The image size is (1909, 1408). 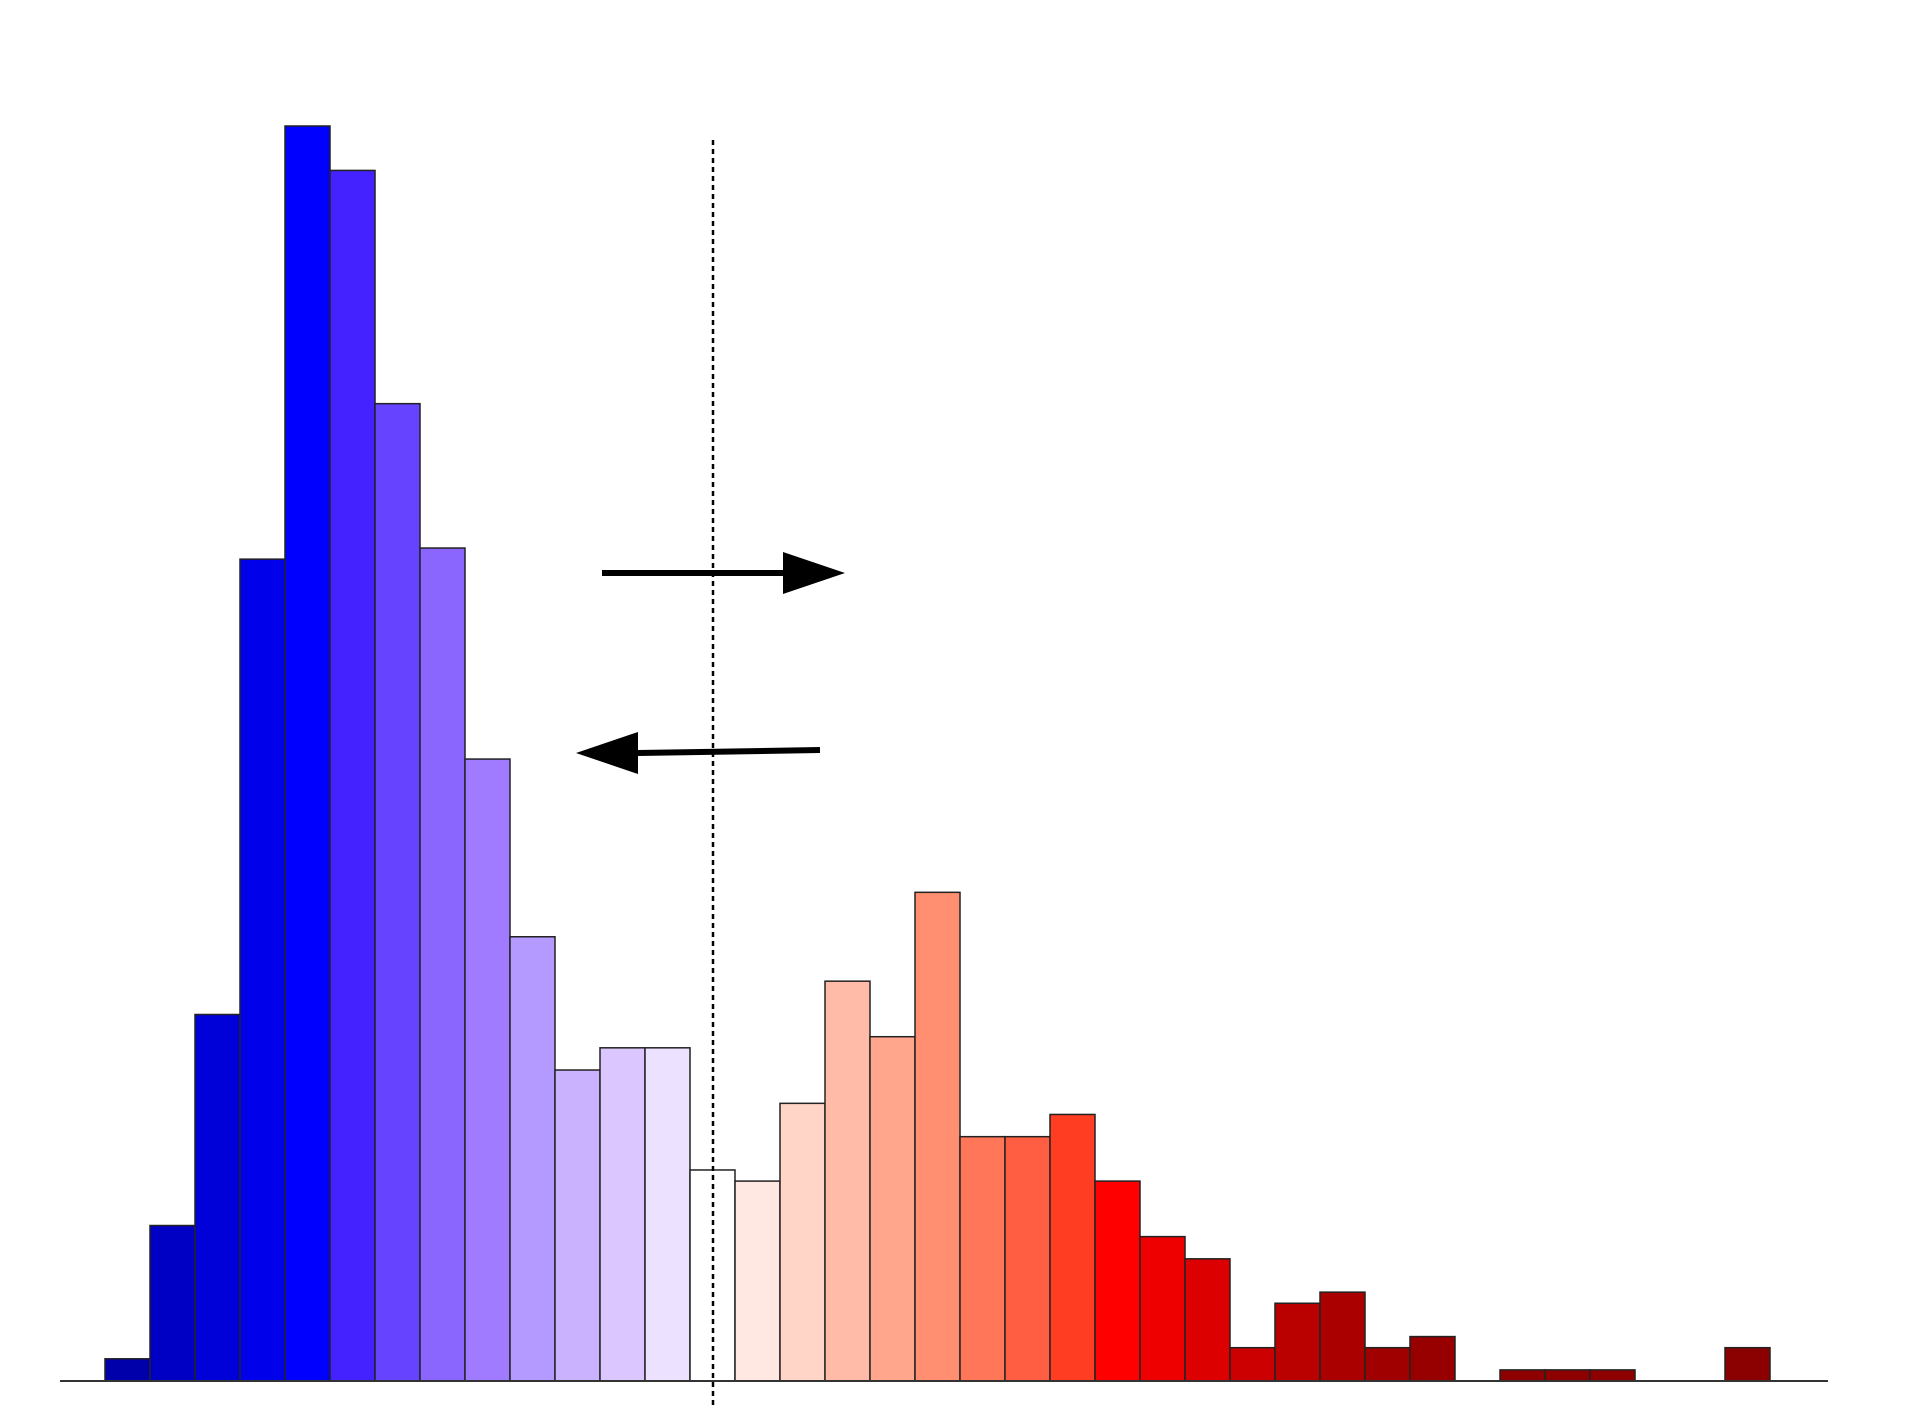 What do you see at coordinates (698, 753) in the screenshot?
I see `left-arrow-icon` at bounding box center [698, 753].